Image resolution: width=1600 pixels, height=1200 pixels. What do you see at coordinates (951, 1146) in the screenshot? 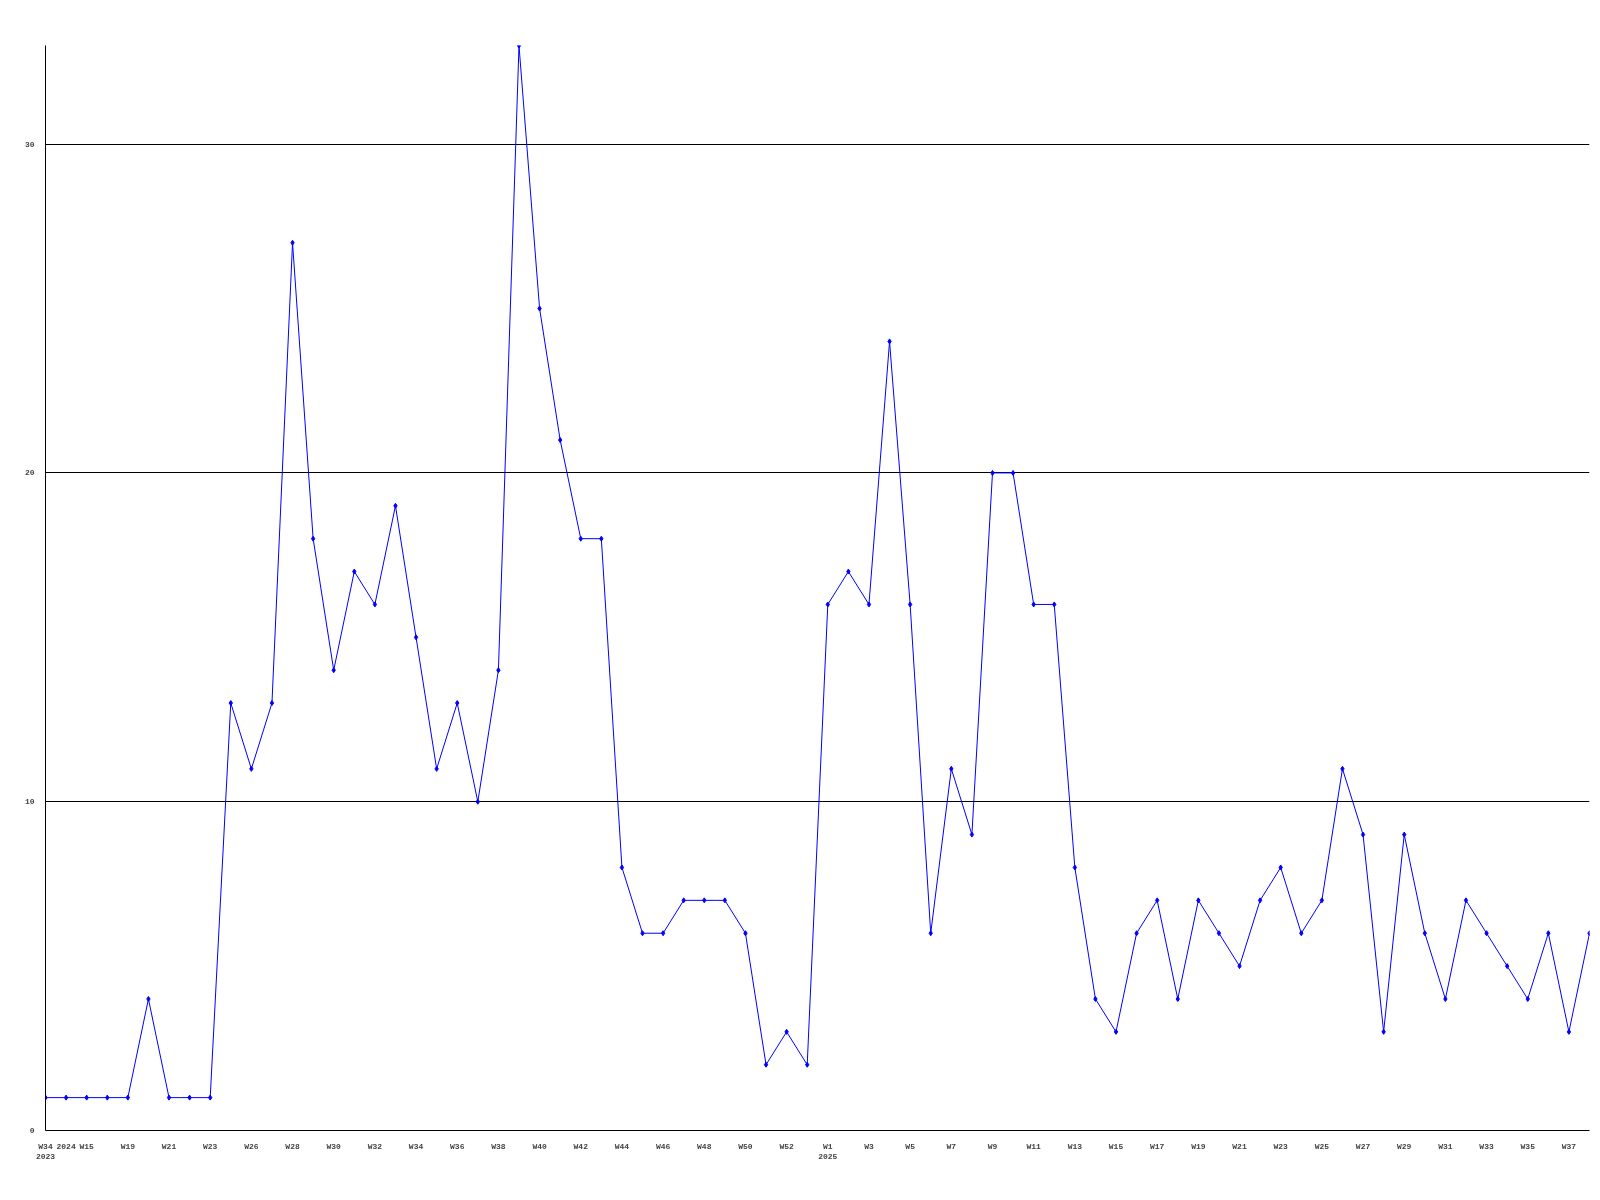
I see `x-tick-label: W7` at bounding box center [951, 1146].